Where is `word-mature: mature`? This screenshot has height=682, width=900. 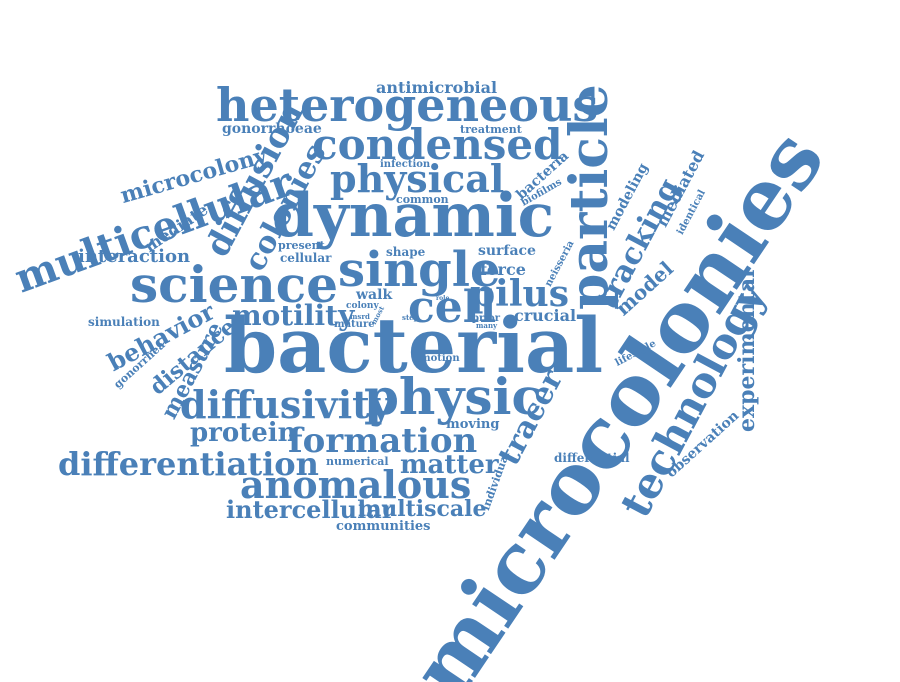
word-mature: mature is located at coordinates (354, 324).